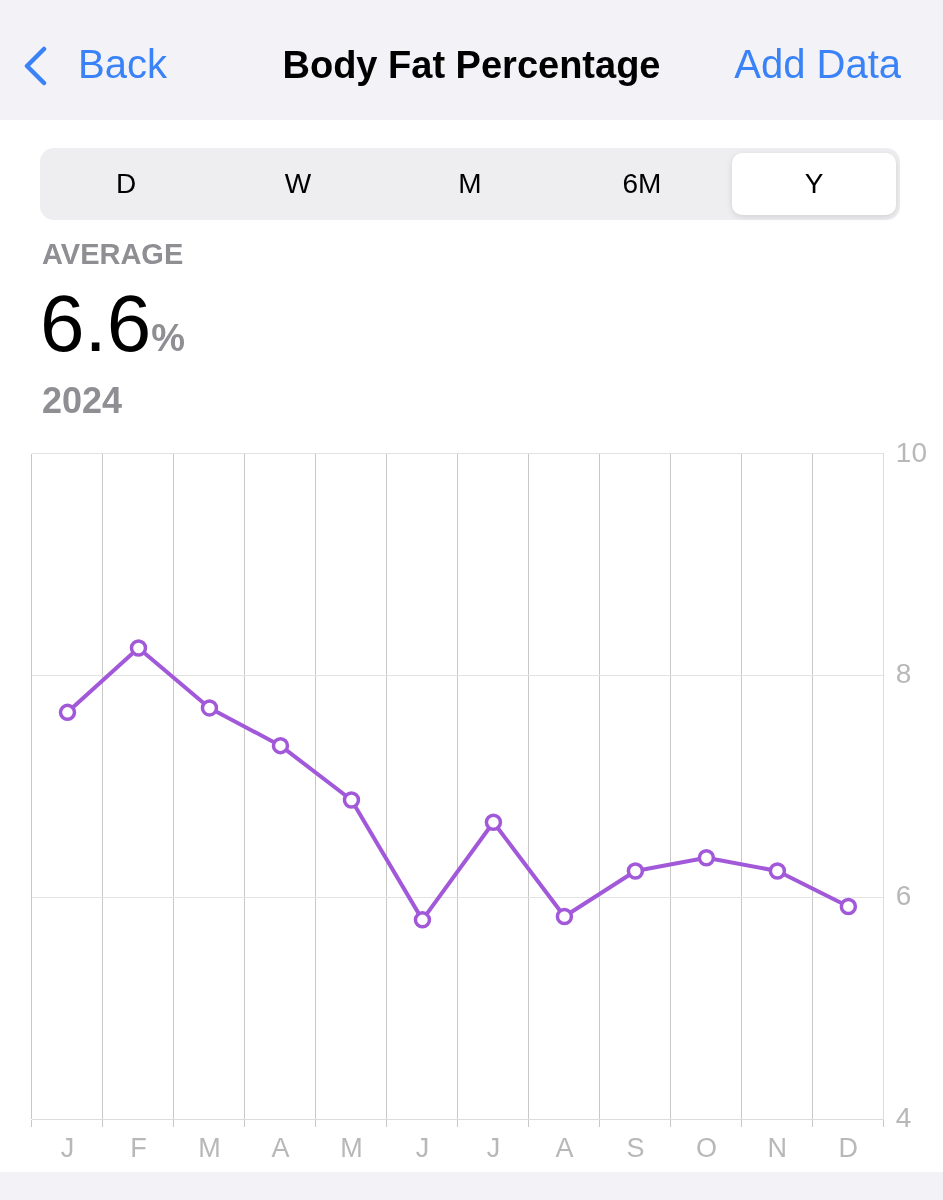 Image resolution: width=943 pixels, height=1200 pixels. I want to click on x-tick-label: N, so click(777, 1148).